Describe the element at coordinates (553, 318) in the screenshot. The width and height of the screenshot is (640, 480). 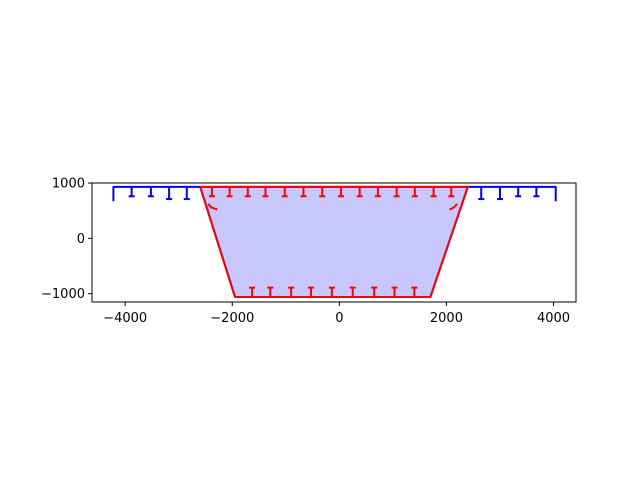
I see `x-tick-label-4: 4000` at that location.